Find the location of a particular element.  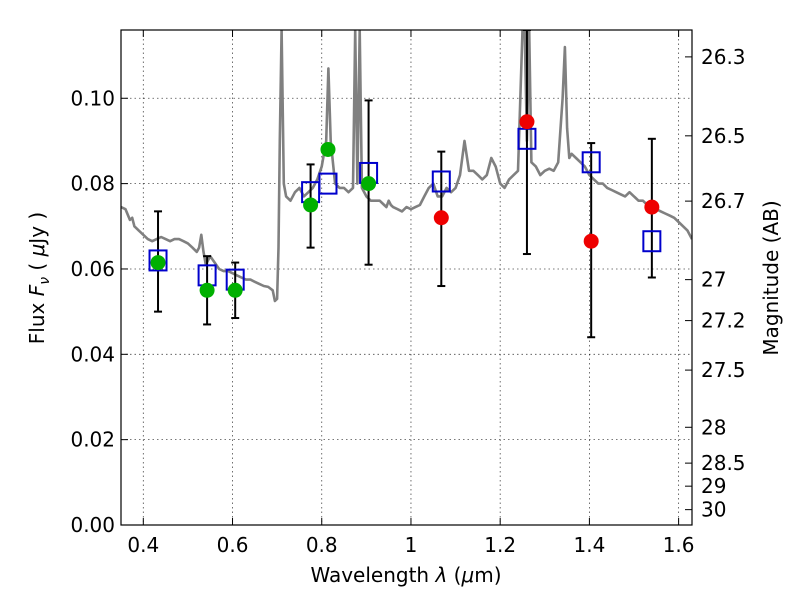

x-tick-label: 1.4 is located at coordinates (589, 545).